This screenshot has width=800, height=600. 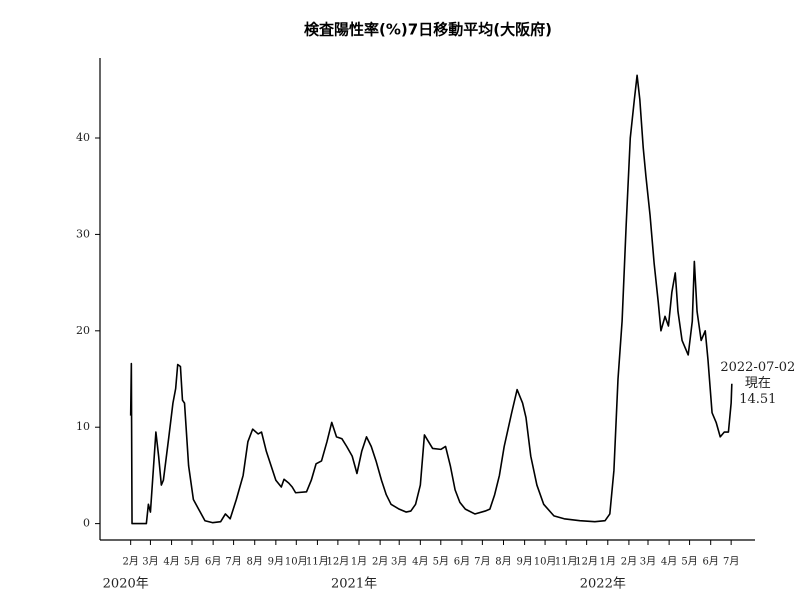 I want to click on y-tick-label: 0, so click(x=86, y=523).